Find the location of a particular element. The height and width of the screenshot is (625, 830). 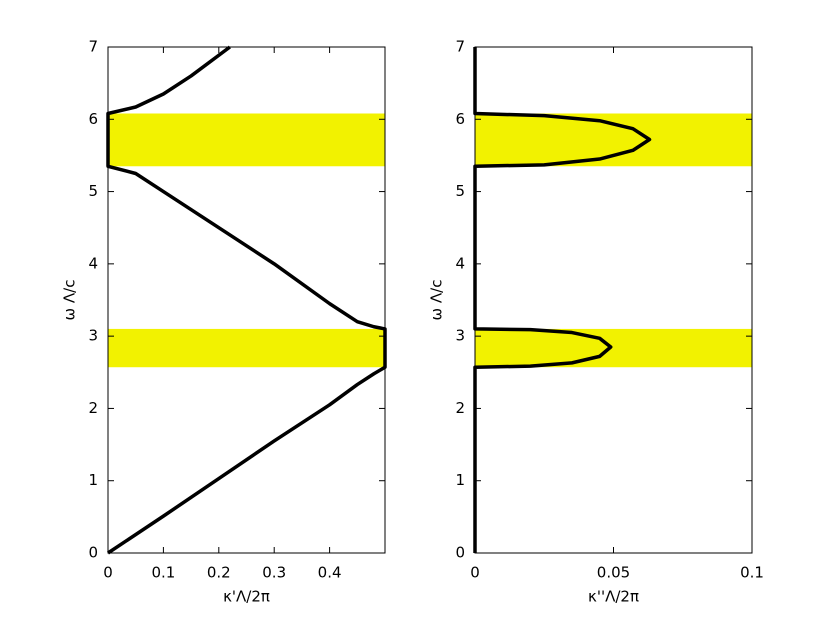

x-tick-label: 0.3 is located at coordinates (274, 573).